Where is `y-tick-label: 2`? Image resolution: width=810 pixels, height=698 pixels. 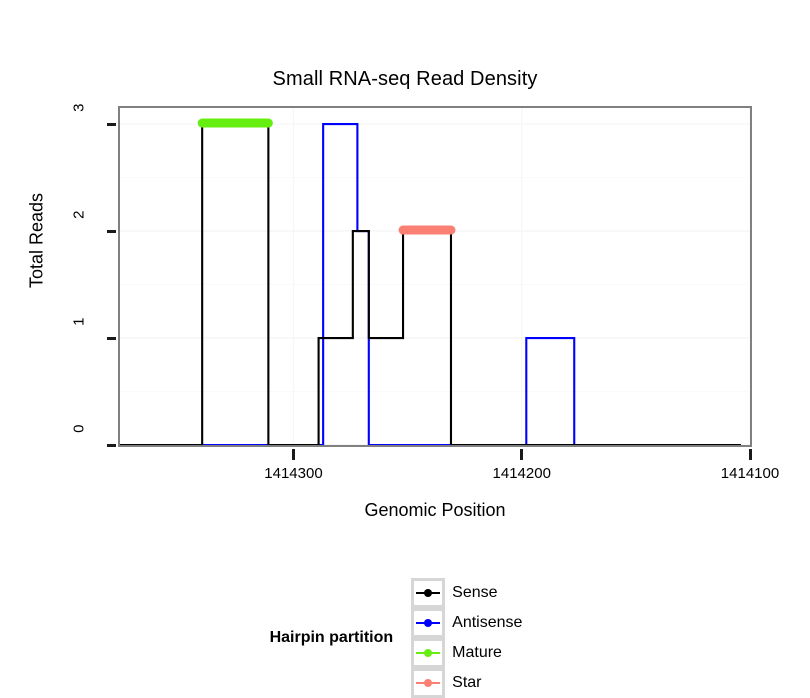
y-tick-label: 2 is located at coordinates (79, 214).